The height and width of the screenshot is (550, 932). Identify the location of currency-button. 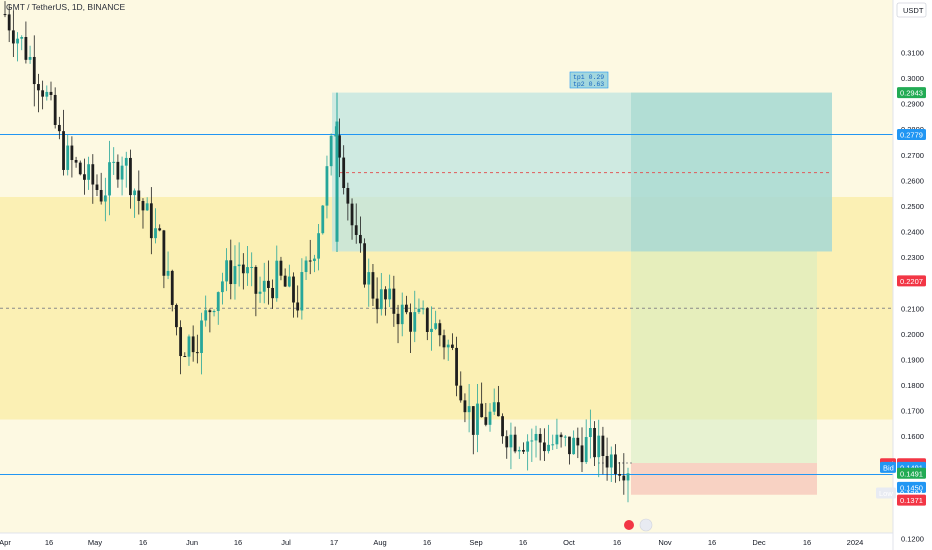
(911, 10).